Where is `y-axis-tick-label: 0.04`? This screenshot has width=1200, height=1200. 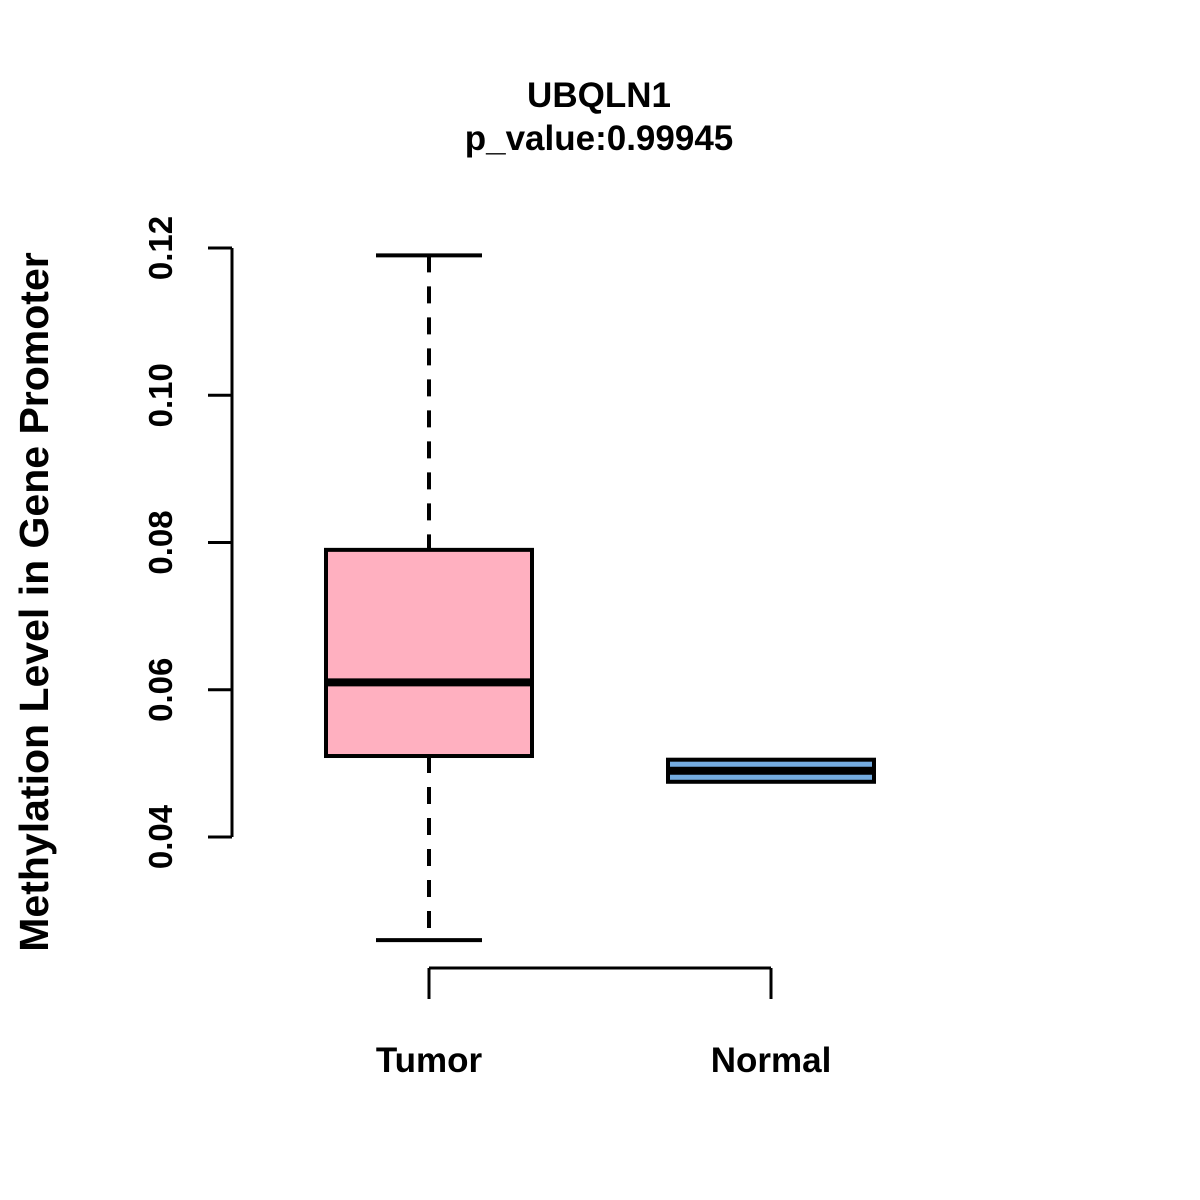 y-axis-tick-label: 0.04 is located at coordinates (160, 836).